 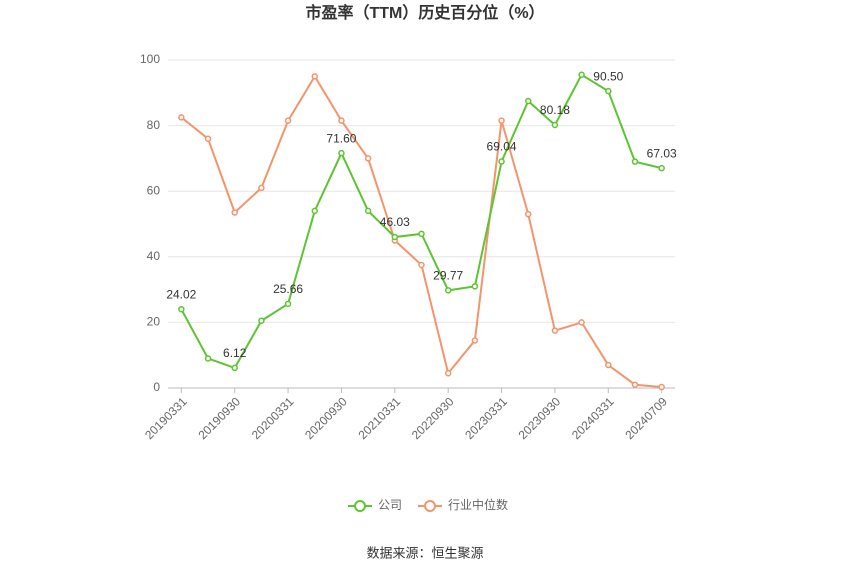 I want to click on legend-item: 行业中位数, so click(x=463, y=504).